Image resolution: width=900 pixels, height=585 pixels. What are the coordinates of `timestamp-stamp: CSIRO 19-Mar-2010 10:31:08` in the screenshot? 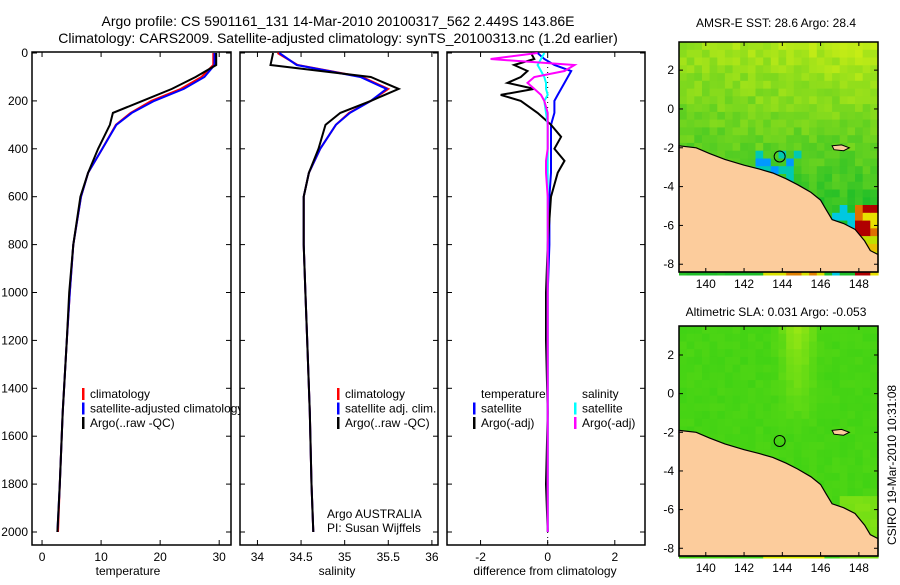 It's located at (892, 465).